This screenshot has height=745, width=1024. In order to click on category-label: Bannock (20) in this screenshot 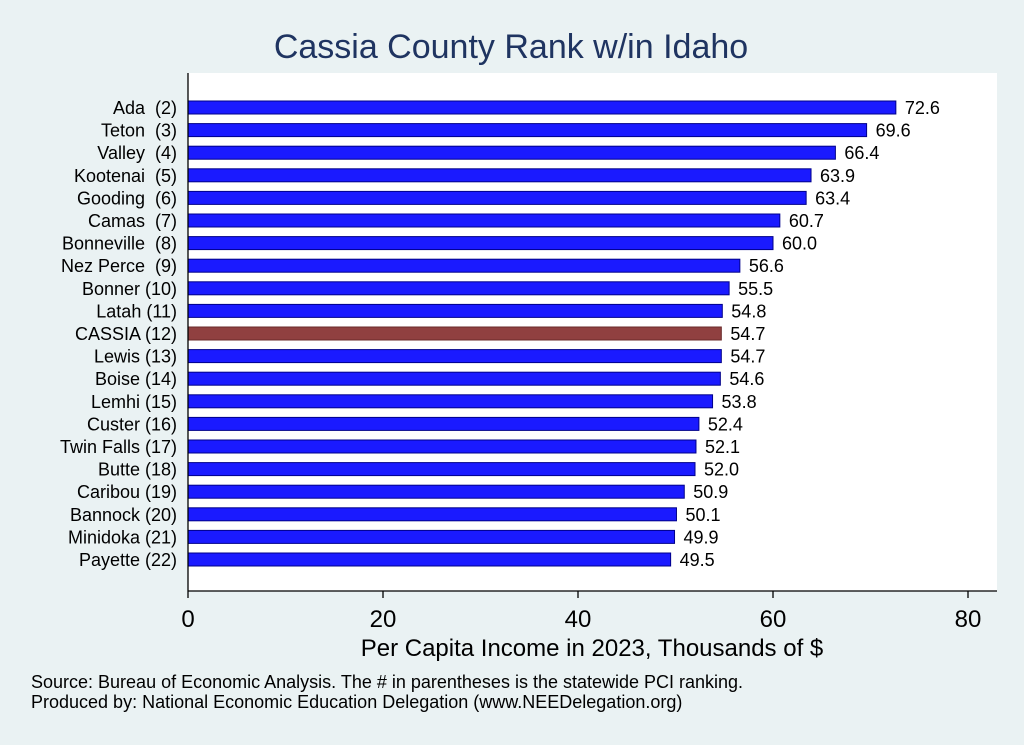, I will do `click(123, 515)`.